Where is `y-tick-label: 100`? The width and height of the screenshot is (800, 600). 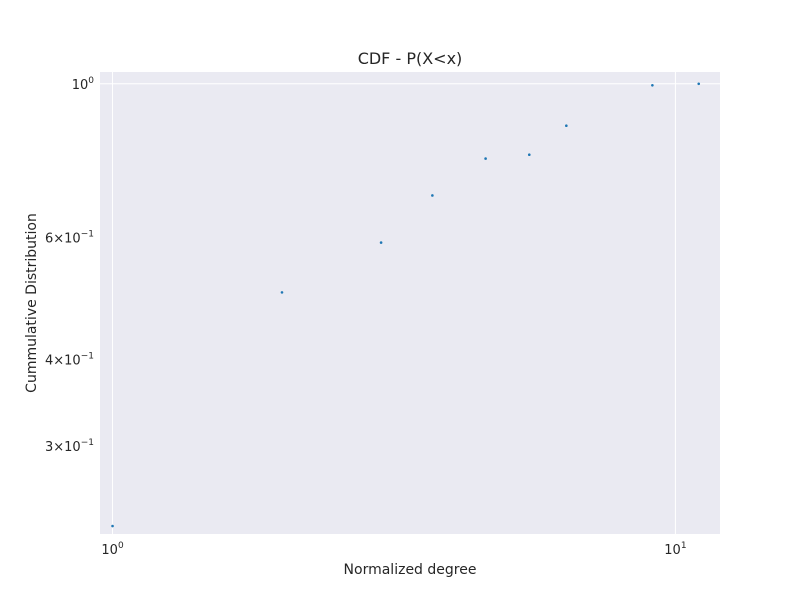 y-tick-label: 100 is located at coordinates (83, 84).